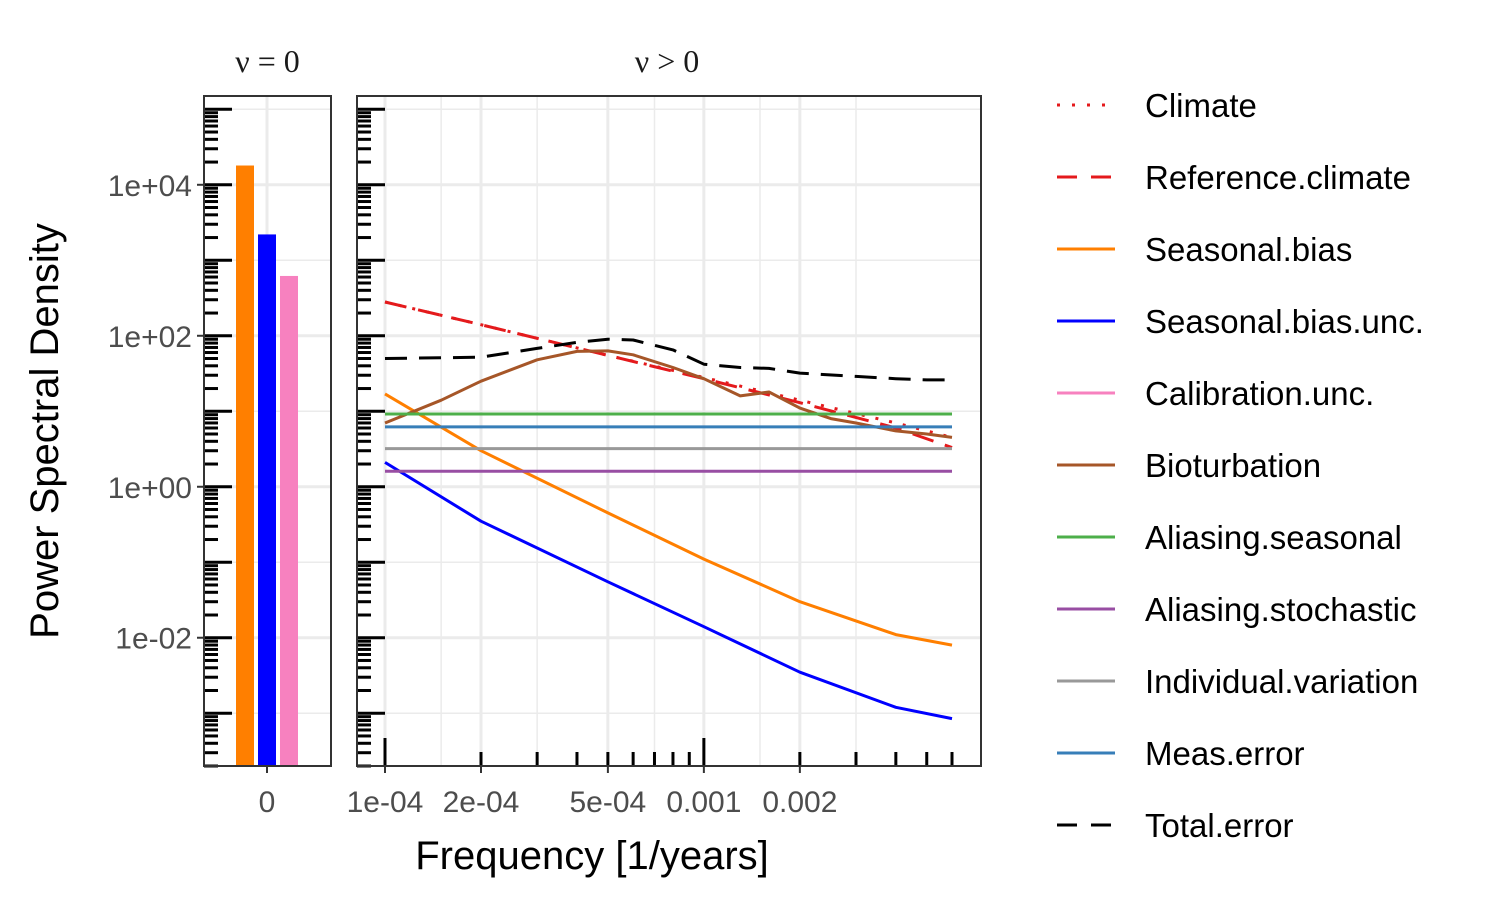 This screenshot has height=900, width=1500. What do you see at coordinates (668, 359) in the screenshot?
I see `series-total-error` at bounding box center [668, 359].